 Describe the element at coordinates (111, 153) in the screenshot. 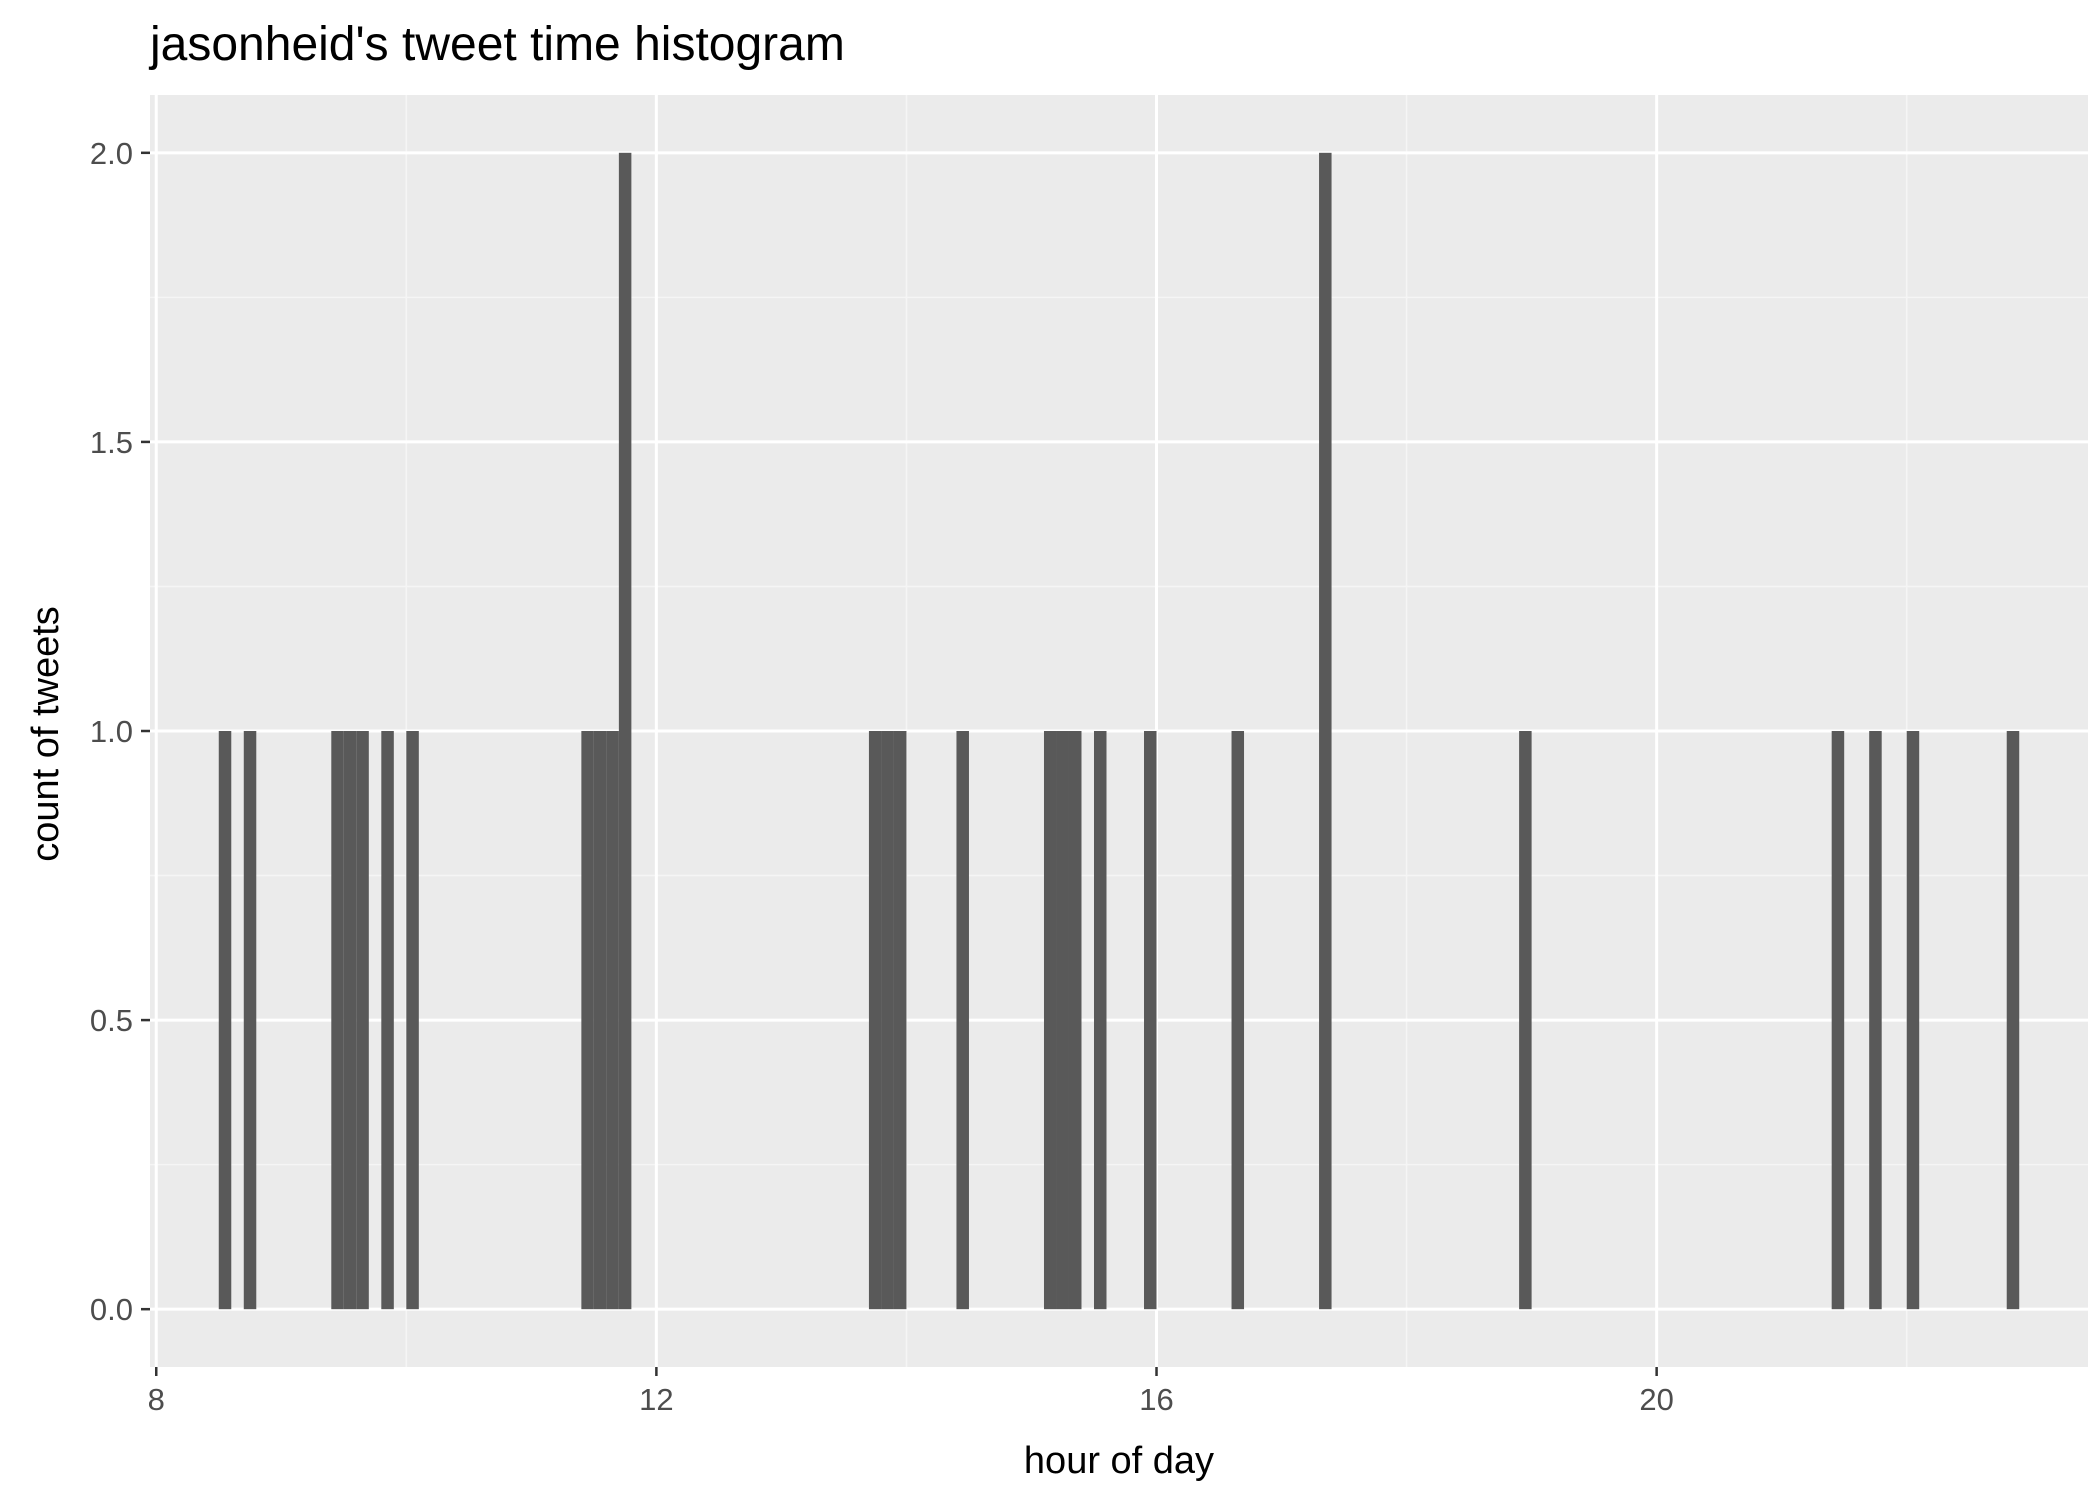

I see `y-tick-label: 2.0` at that location.